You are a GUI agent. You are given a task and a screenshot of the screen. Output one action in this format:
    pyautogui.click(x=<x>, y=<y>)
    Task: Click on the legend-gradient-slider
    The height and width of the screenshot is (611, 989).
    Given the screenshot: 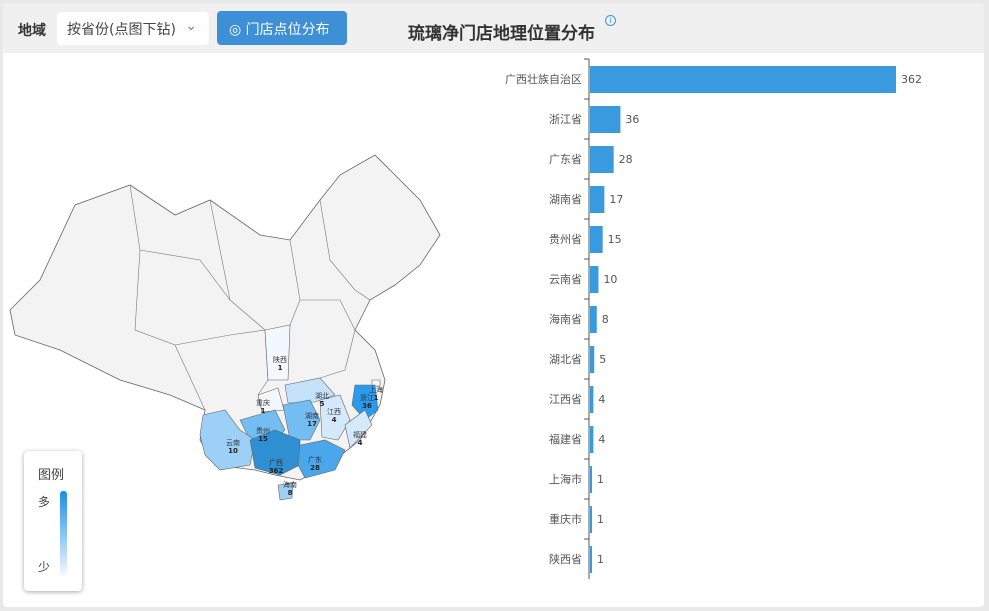 What is the action you would take?
    pyautogui.click(x=63, y=533)
    